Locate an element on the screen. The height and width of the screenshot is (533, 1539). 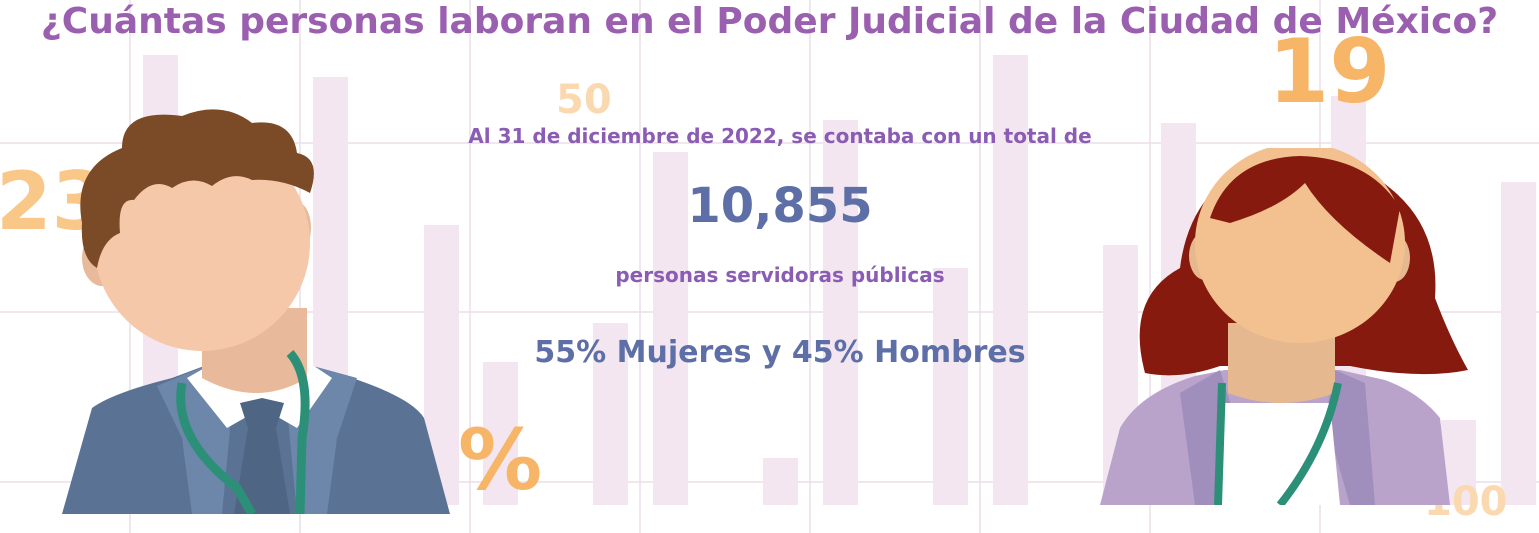
decorative-percent-sign: % is located at coordinates (500, 460).